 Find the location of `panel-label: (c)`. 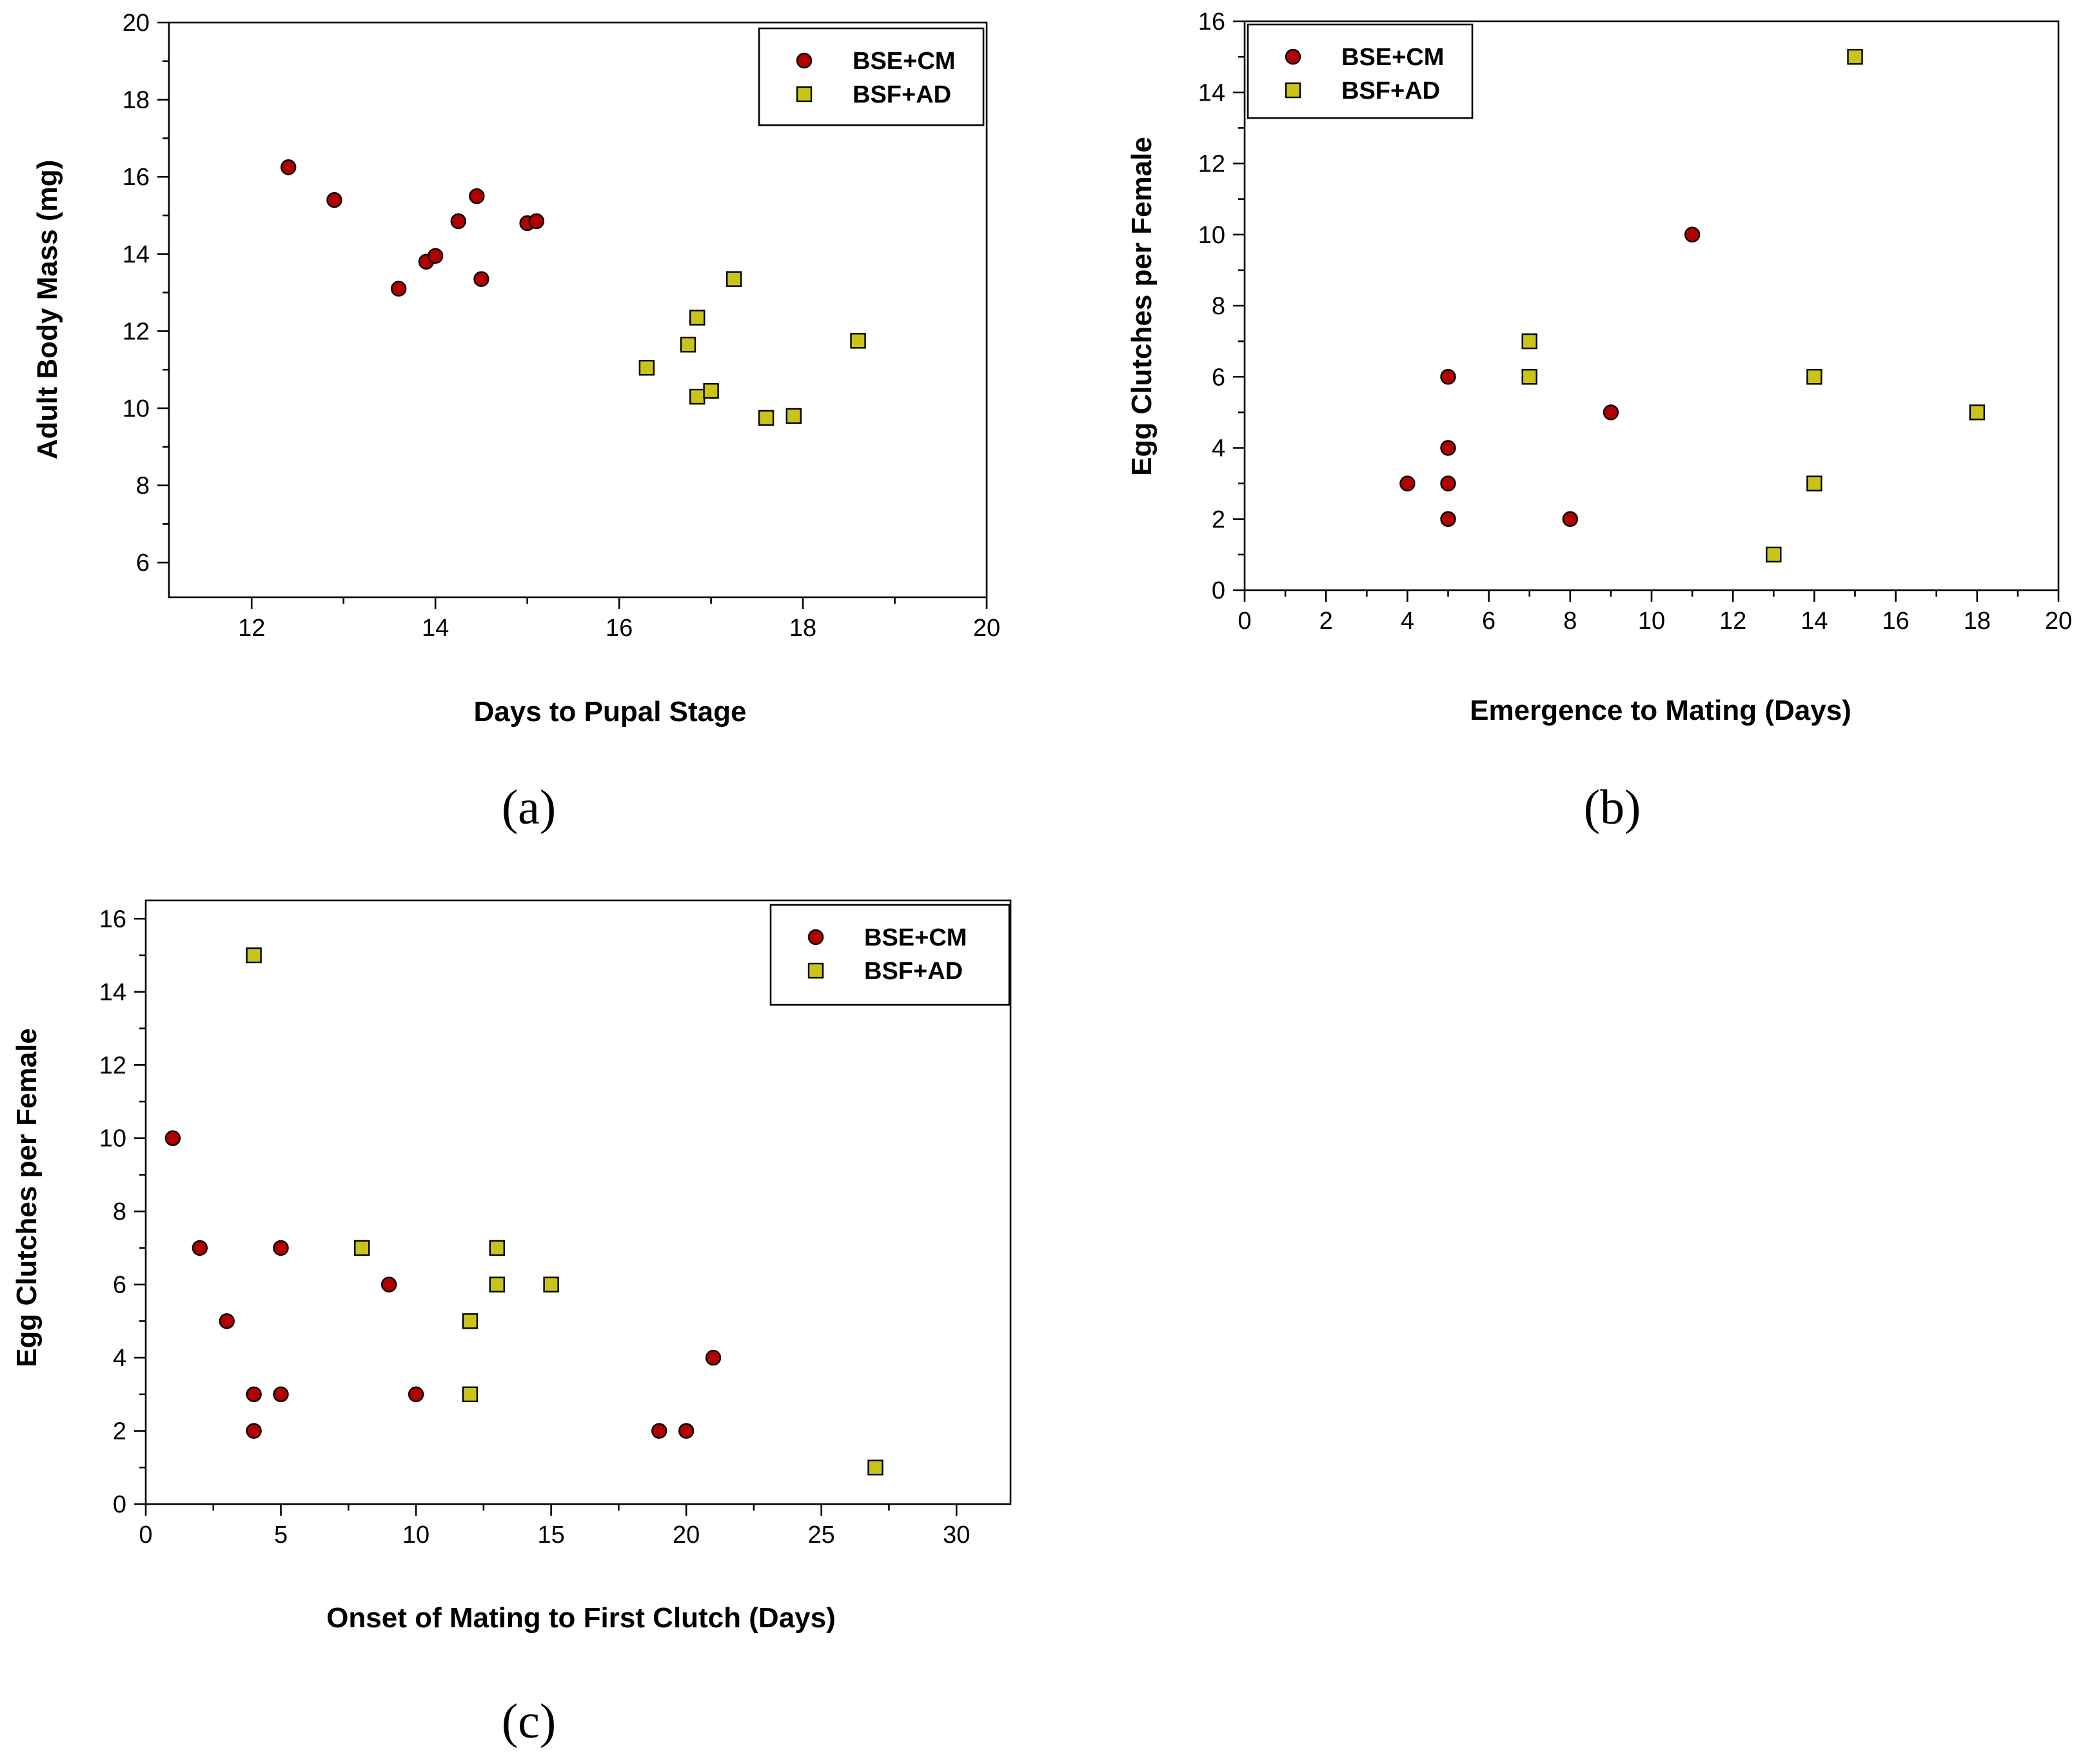

panel-label: (c) is located at coordinates (529, 1722).